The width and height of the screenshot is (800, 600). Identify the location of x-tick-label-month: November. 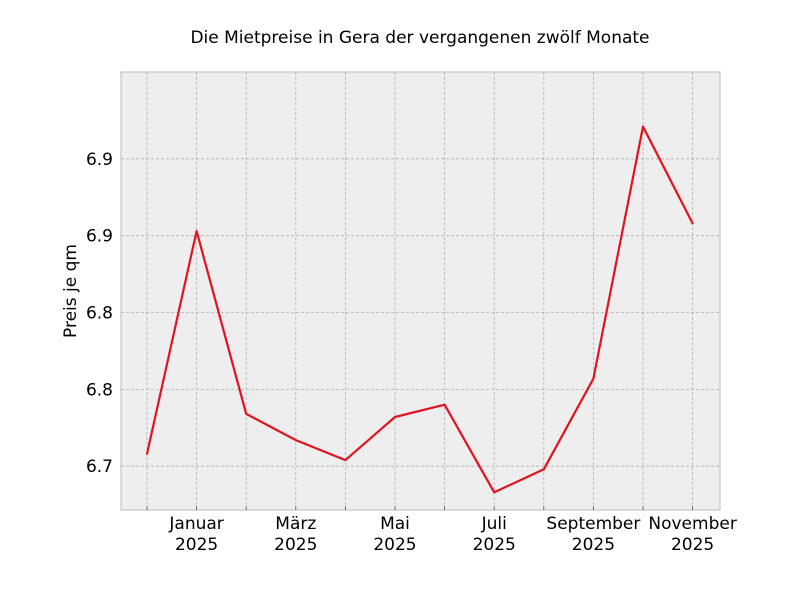
(692, 524).